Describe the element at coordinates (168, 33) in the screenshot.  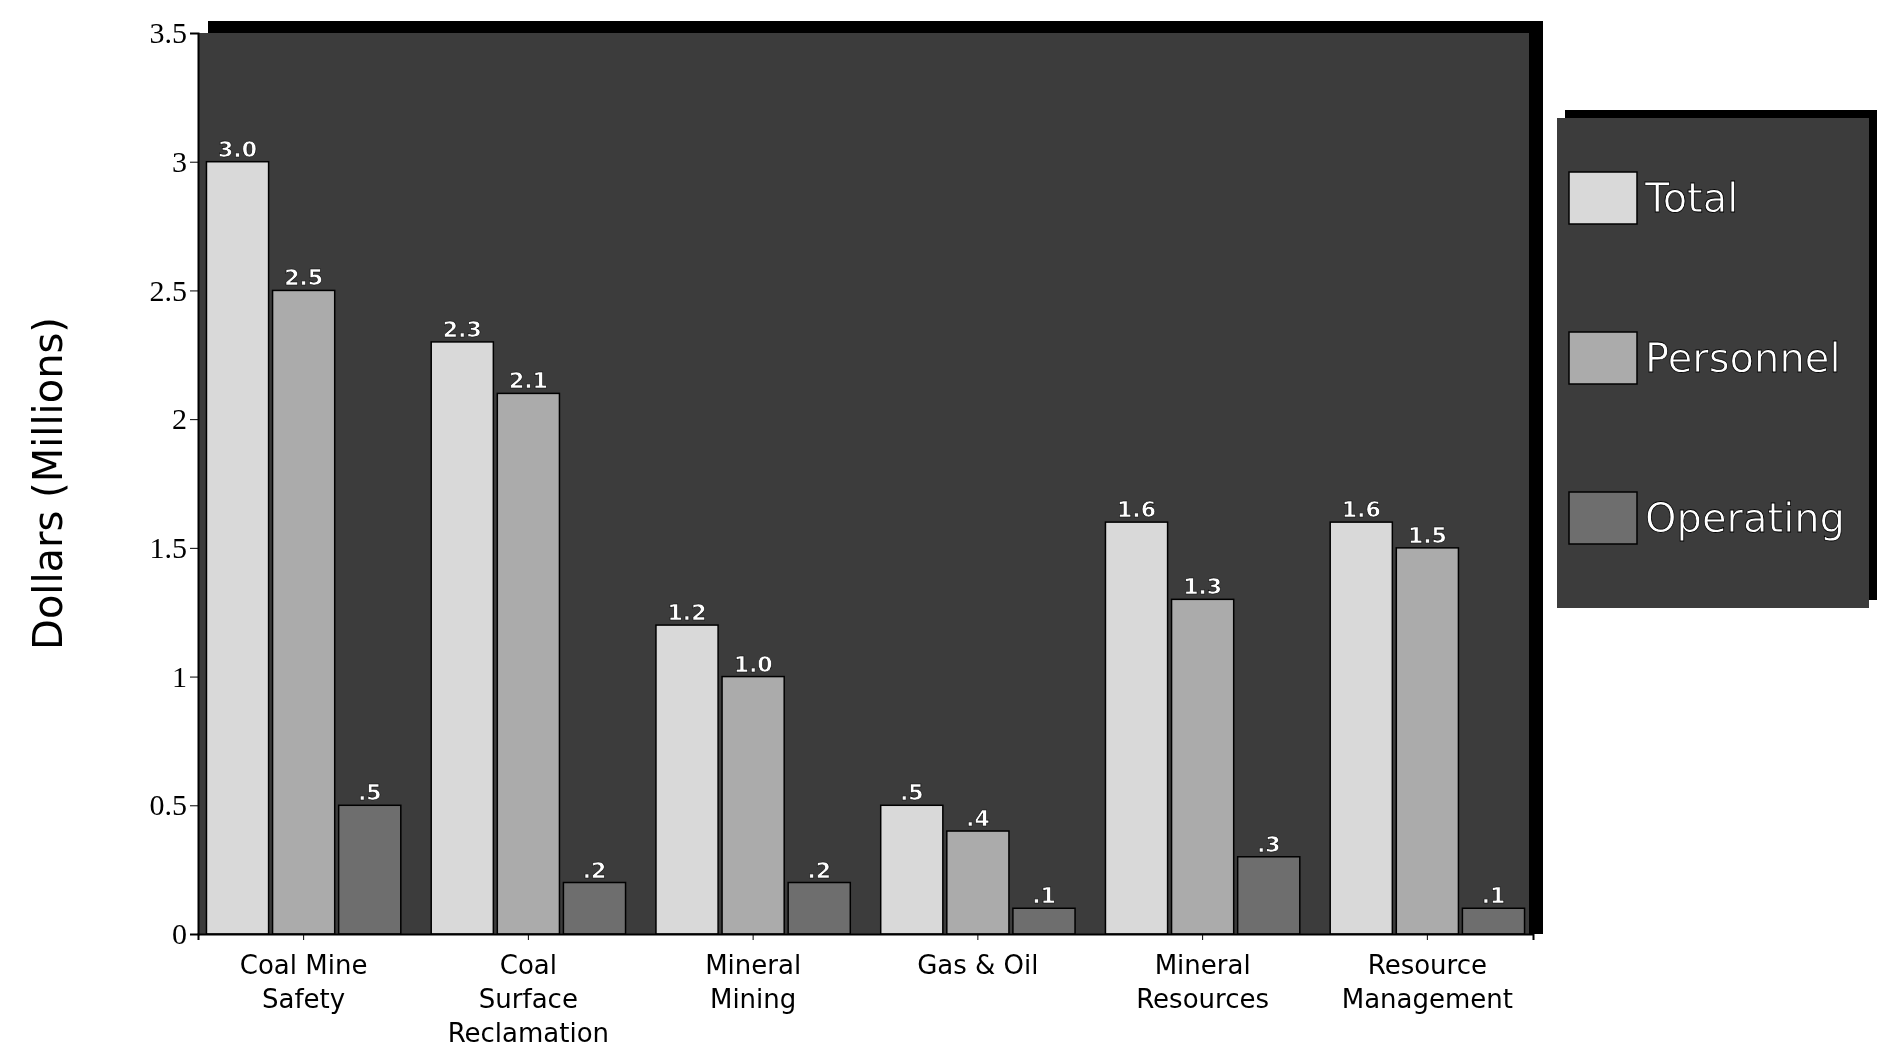
I see `y-tick-label: 3.5` at that location.